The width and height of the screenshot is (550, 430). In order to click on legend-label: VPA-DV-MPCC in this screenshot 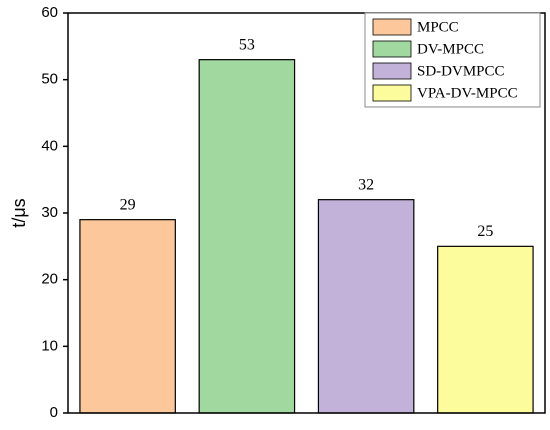, I will do `click(467, 93)`.